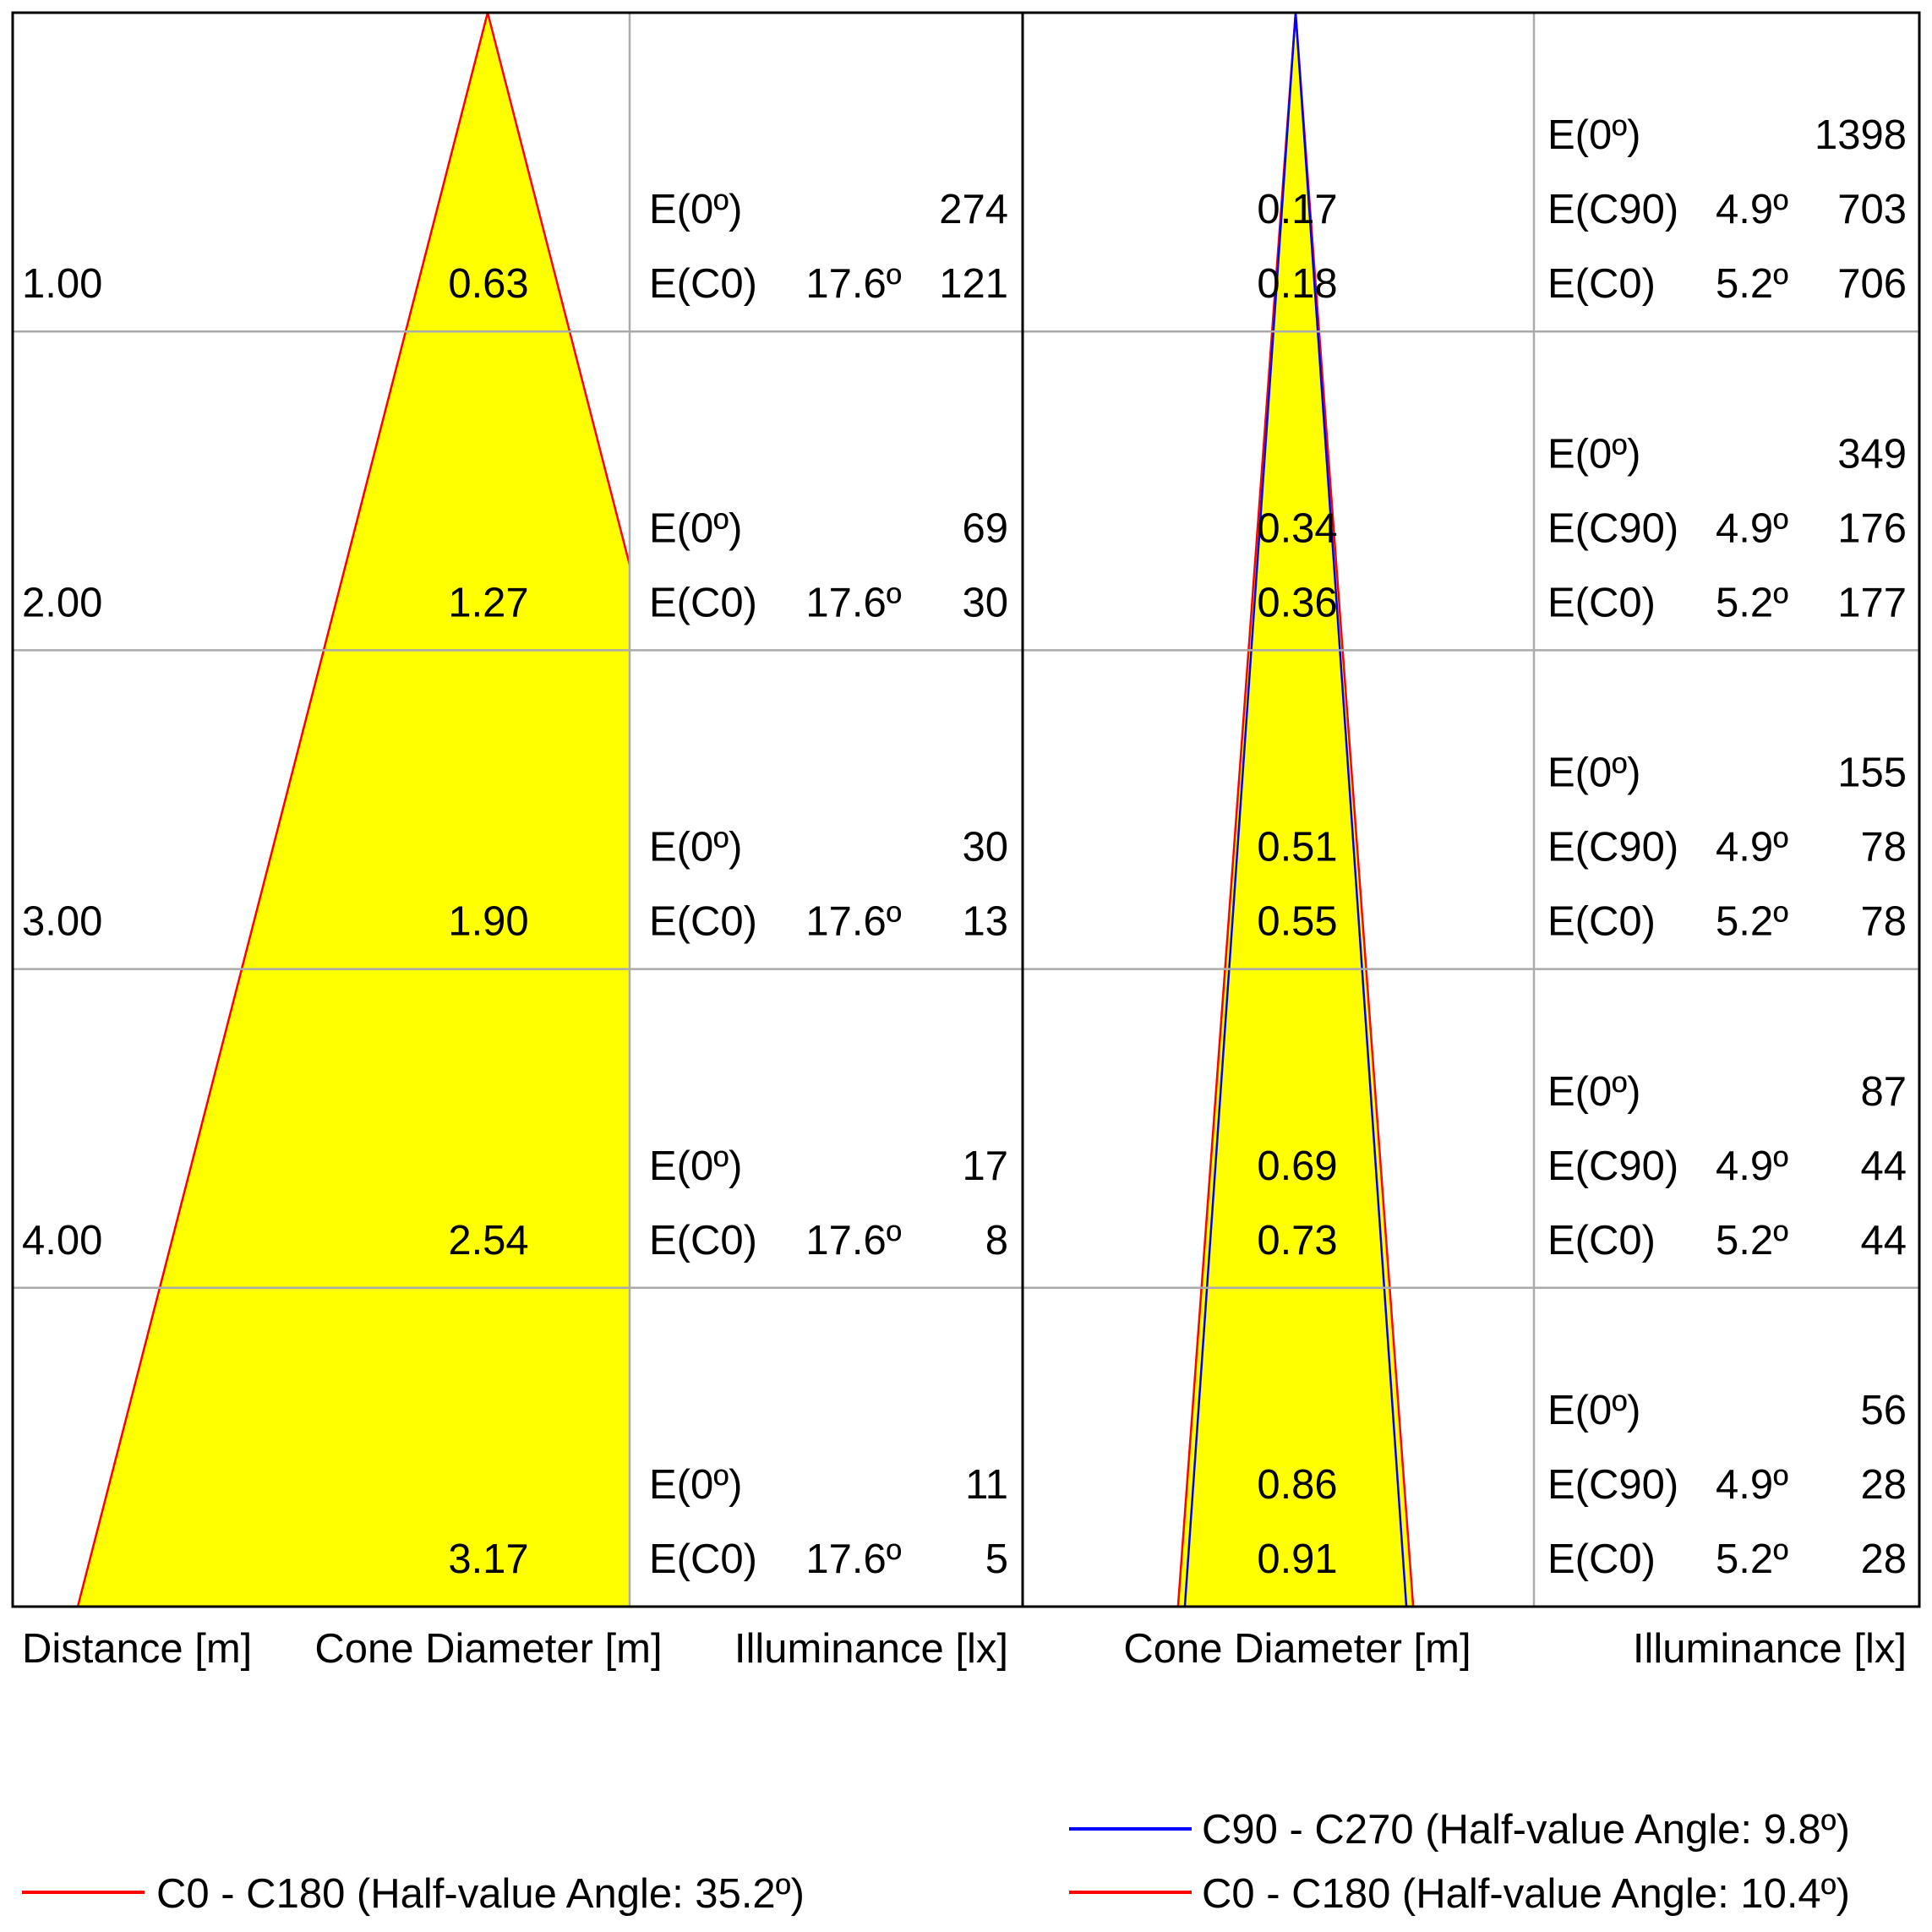 This screenshot has width=1932, height=1932. I want to click on cone-diameter-c0-value: 1.27, so click(488, 602).